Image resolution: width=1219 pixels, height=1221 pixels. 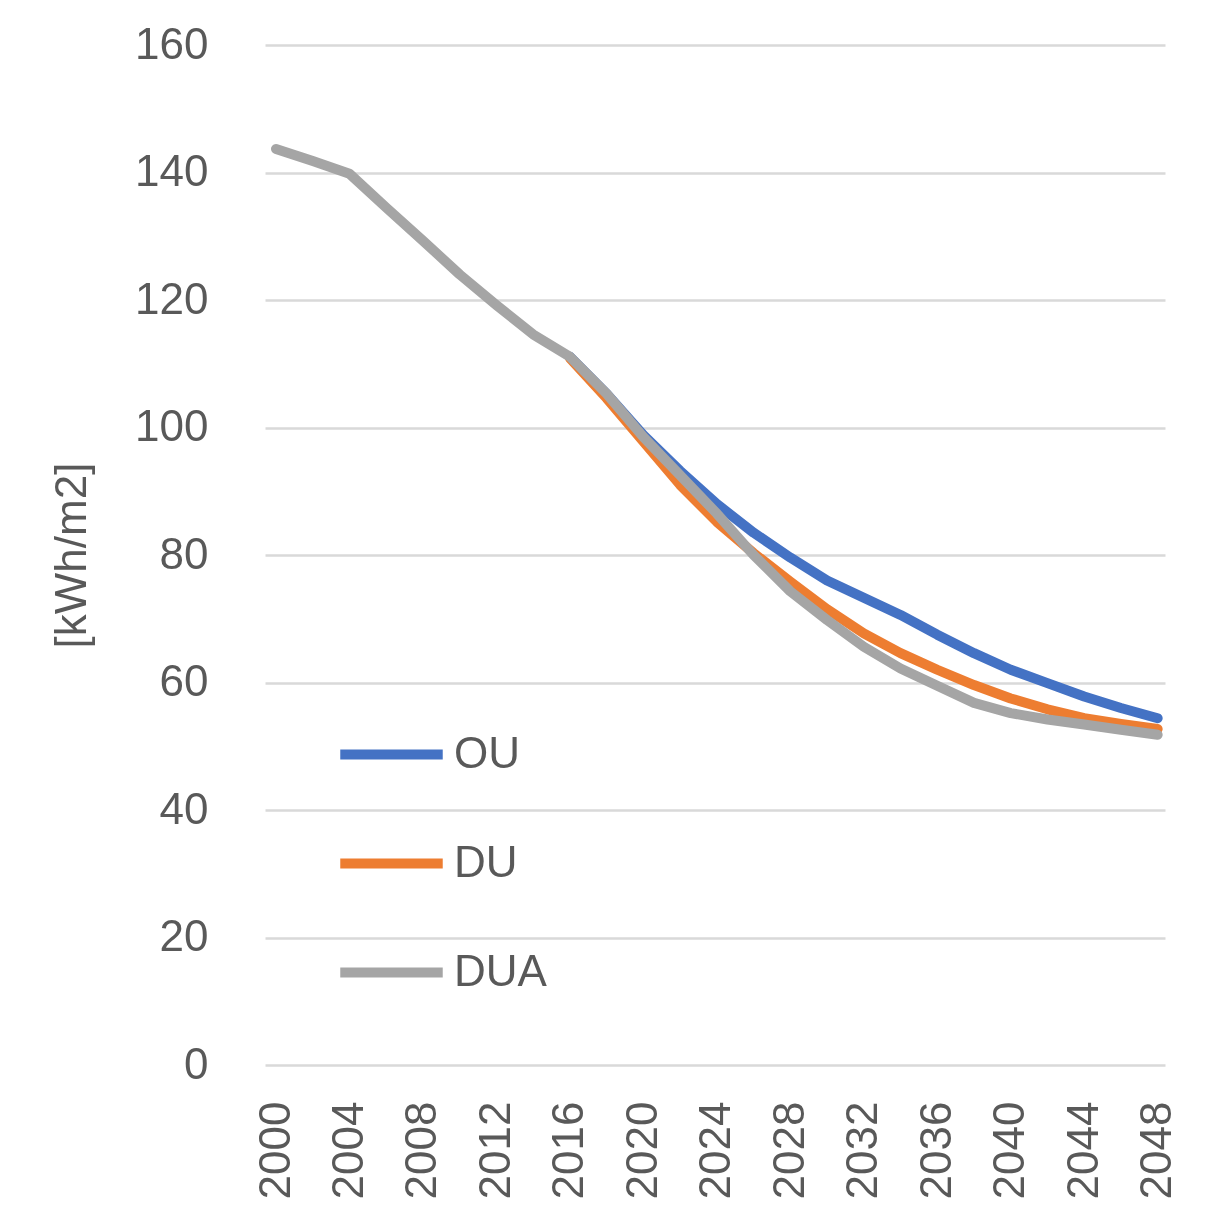 What do you see at coordinates (184, 680) in the screenshot?
I see `y-tick-label: 60` at bounding box center [184, 680].